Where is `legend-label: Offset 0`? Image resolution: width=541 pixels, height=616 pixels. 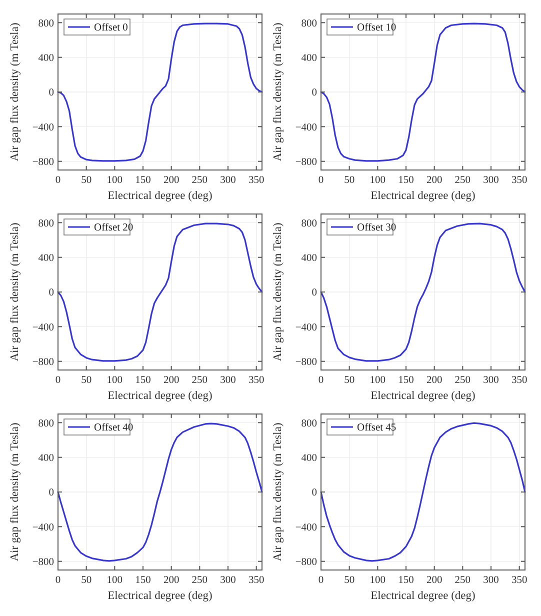 legend-label: Offset 0 is located at coordinates (111, 28).